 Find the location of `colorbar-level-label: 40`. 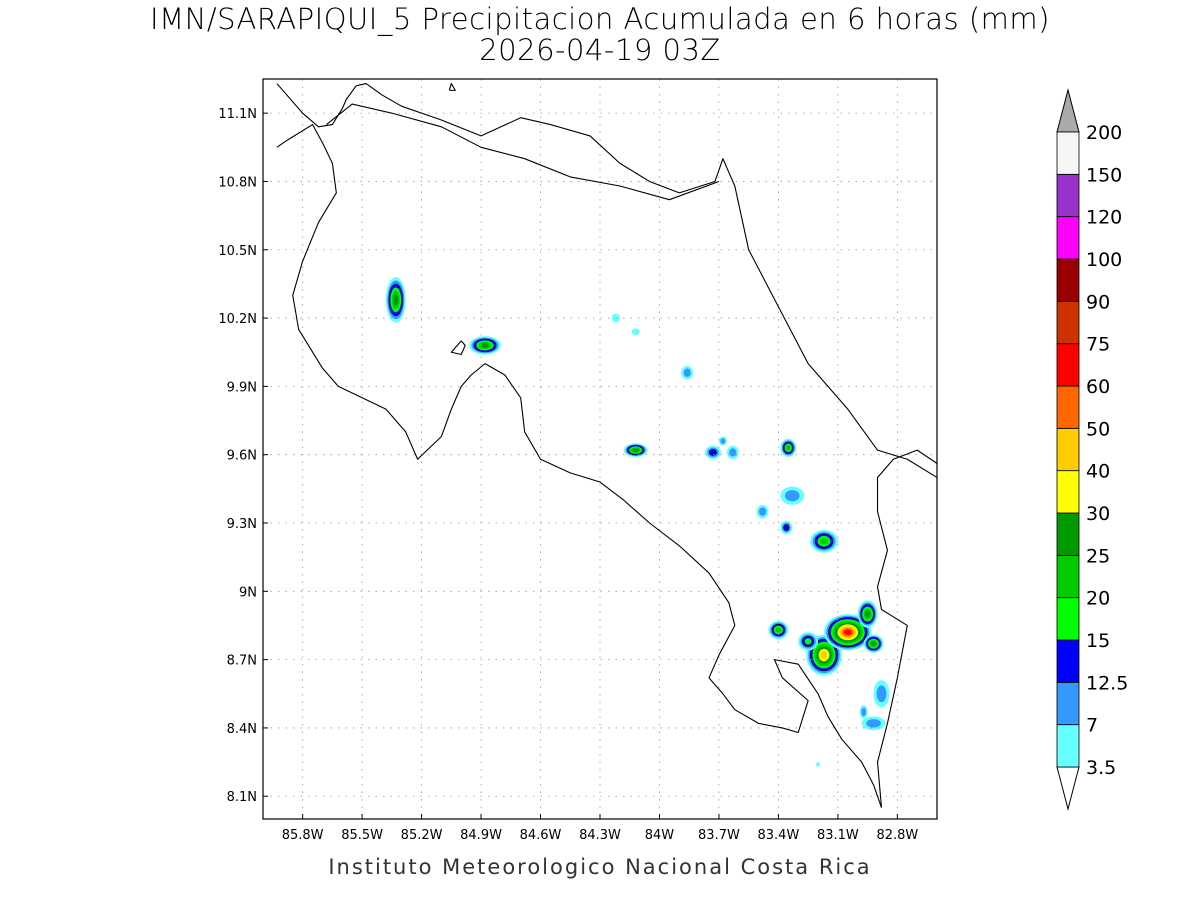

colorbar-level-label: 40 is located at coordinates (1098, 472).